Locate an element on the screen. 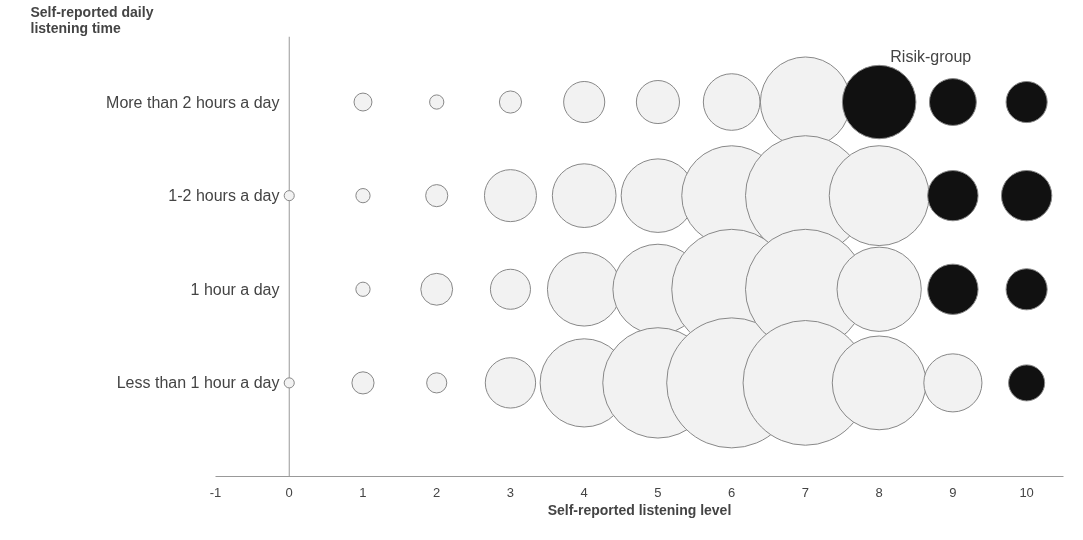 The width and height of the screenshot is (1083, 540). y-axis-title: Self-reported daily listening time is located at coordinates (92, 19).